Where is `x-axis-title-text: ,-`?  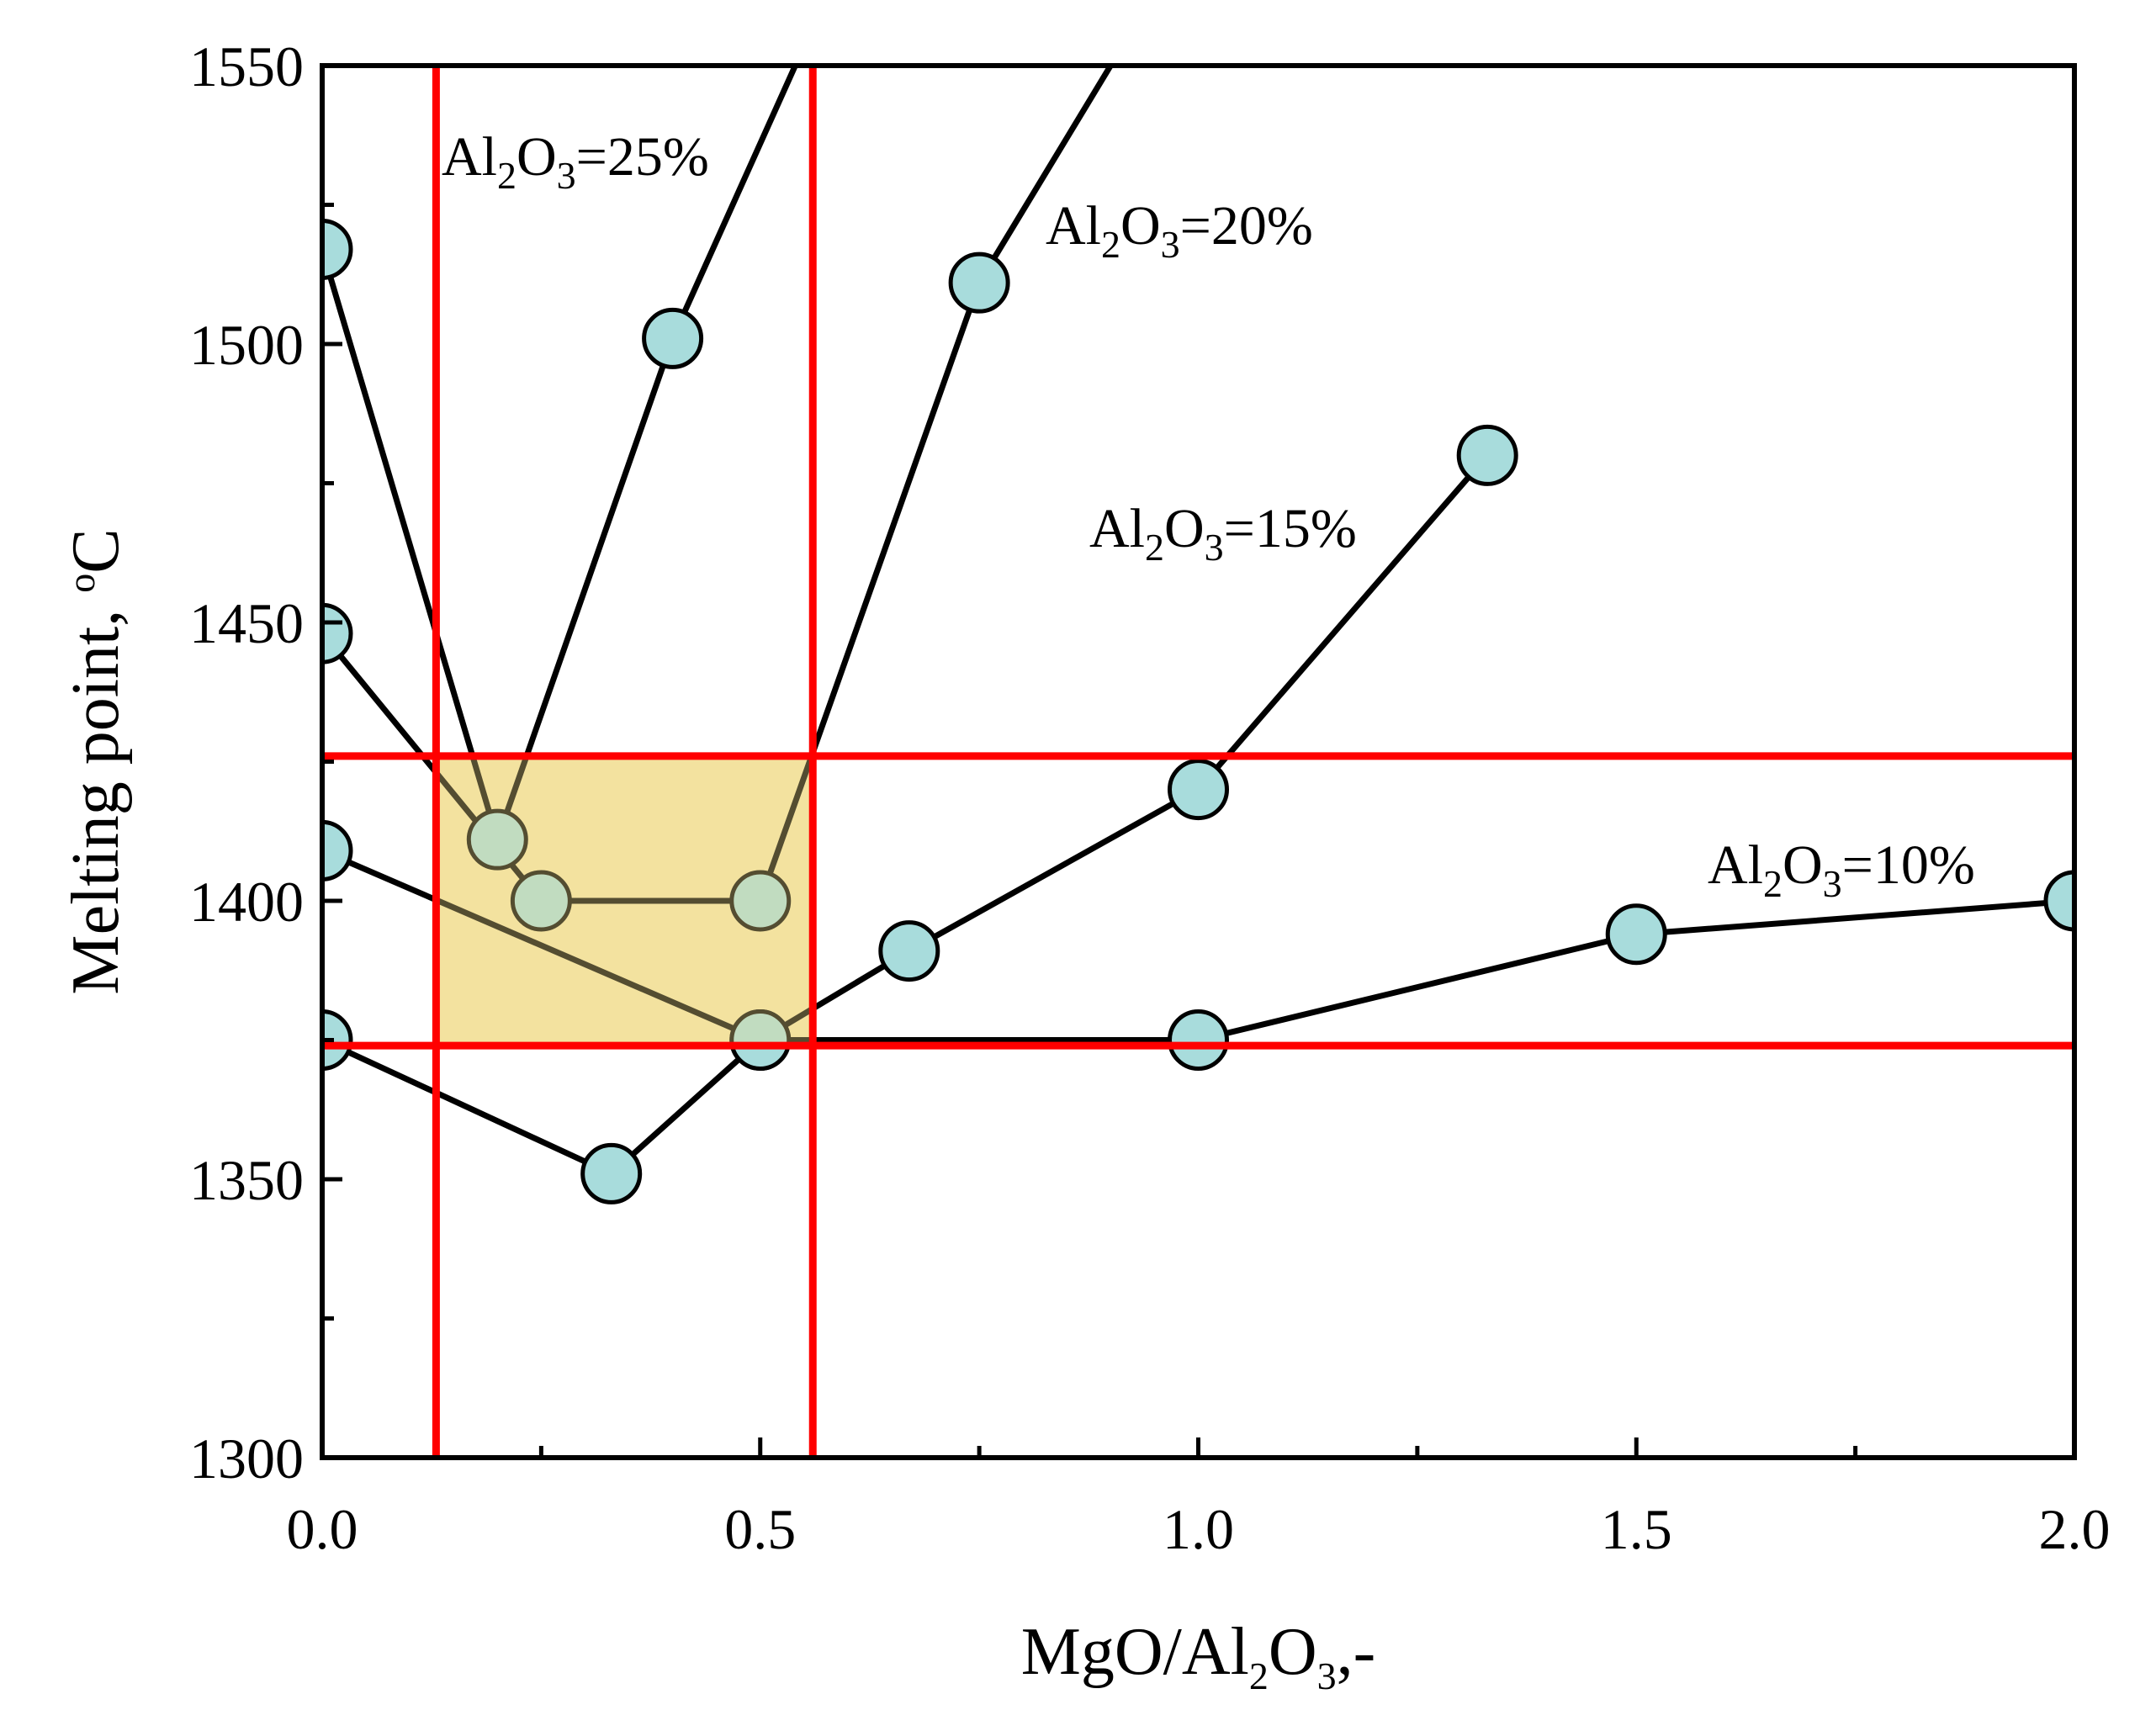
x-axis-title-text: ,- is located at coordinates (1356, 1652).